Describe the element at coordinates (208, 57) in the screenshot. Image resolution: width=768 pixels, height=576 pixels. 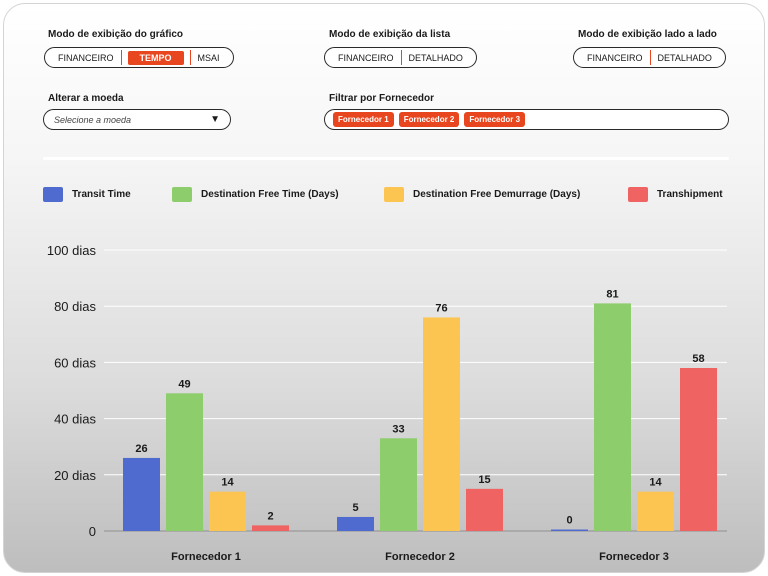
I see `chart-mode-msai-option: MSAI` at that location.